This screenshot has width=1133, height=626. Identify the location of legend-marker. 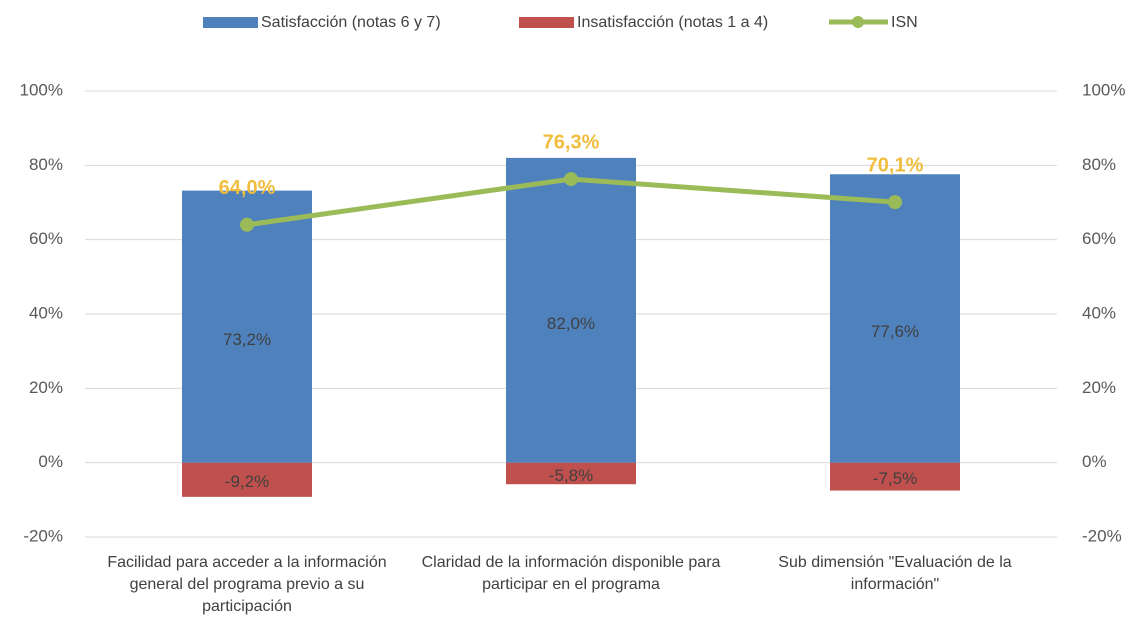
(858, 22).